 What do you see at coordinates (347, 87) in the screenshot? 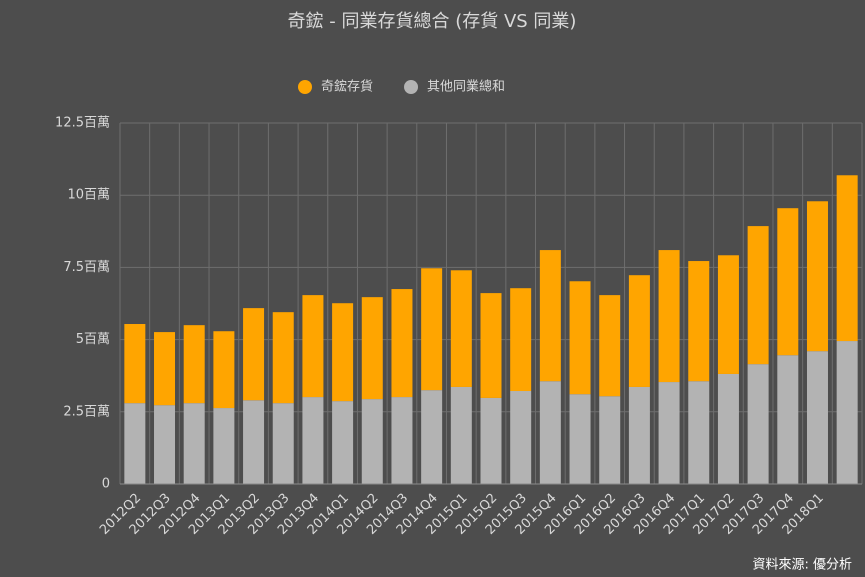
I see `legend-label: 奇鋐存貨` at bounding box center [347, 87].